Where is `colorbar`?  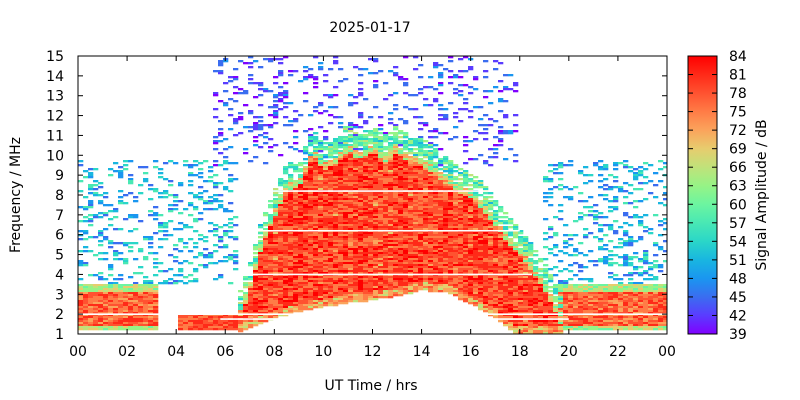 colorbar is located at coordinates (702, 195).